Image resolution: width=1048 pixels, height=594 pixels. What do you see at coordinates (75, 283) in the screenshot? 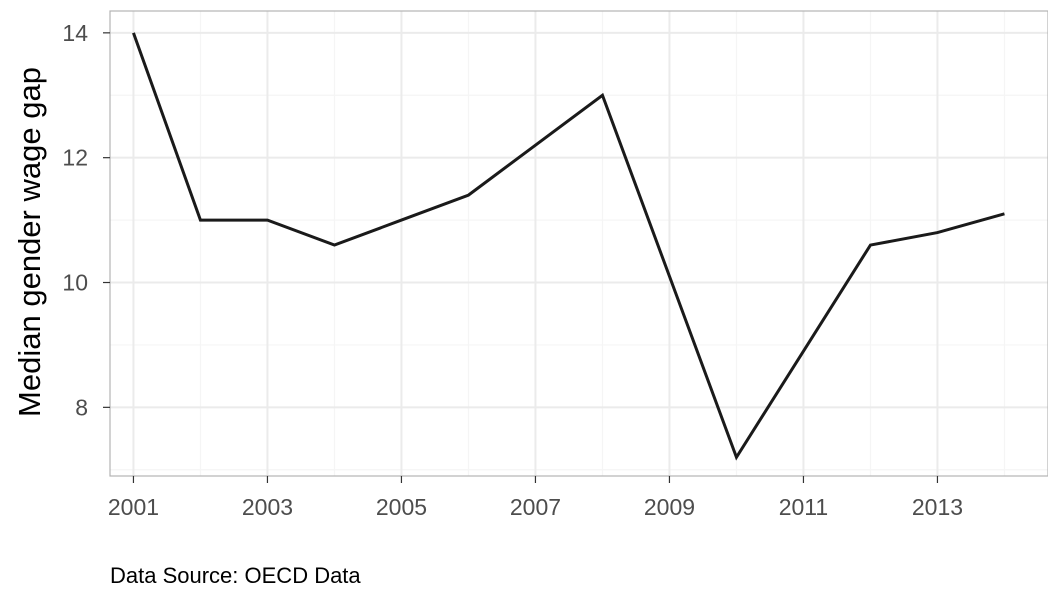
I see `y-tick-label: 10` at bounding box center [75, 283].